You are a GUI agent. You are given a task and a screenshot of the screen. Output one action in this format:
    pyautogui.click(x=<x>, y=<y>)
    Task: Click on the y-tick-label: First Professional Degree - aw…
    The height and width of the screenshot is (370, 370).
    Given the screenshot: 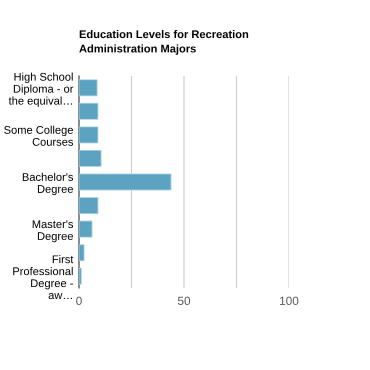 What is the action you would take?
    pyautogui.click(x=43, y=277)
    